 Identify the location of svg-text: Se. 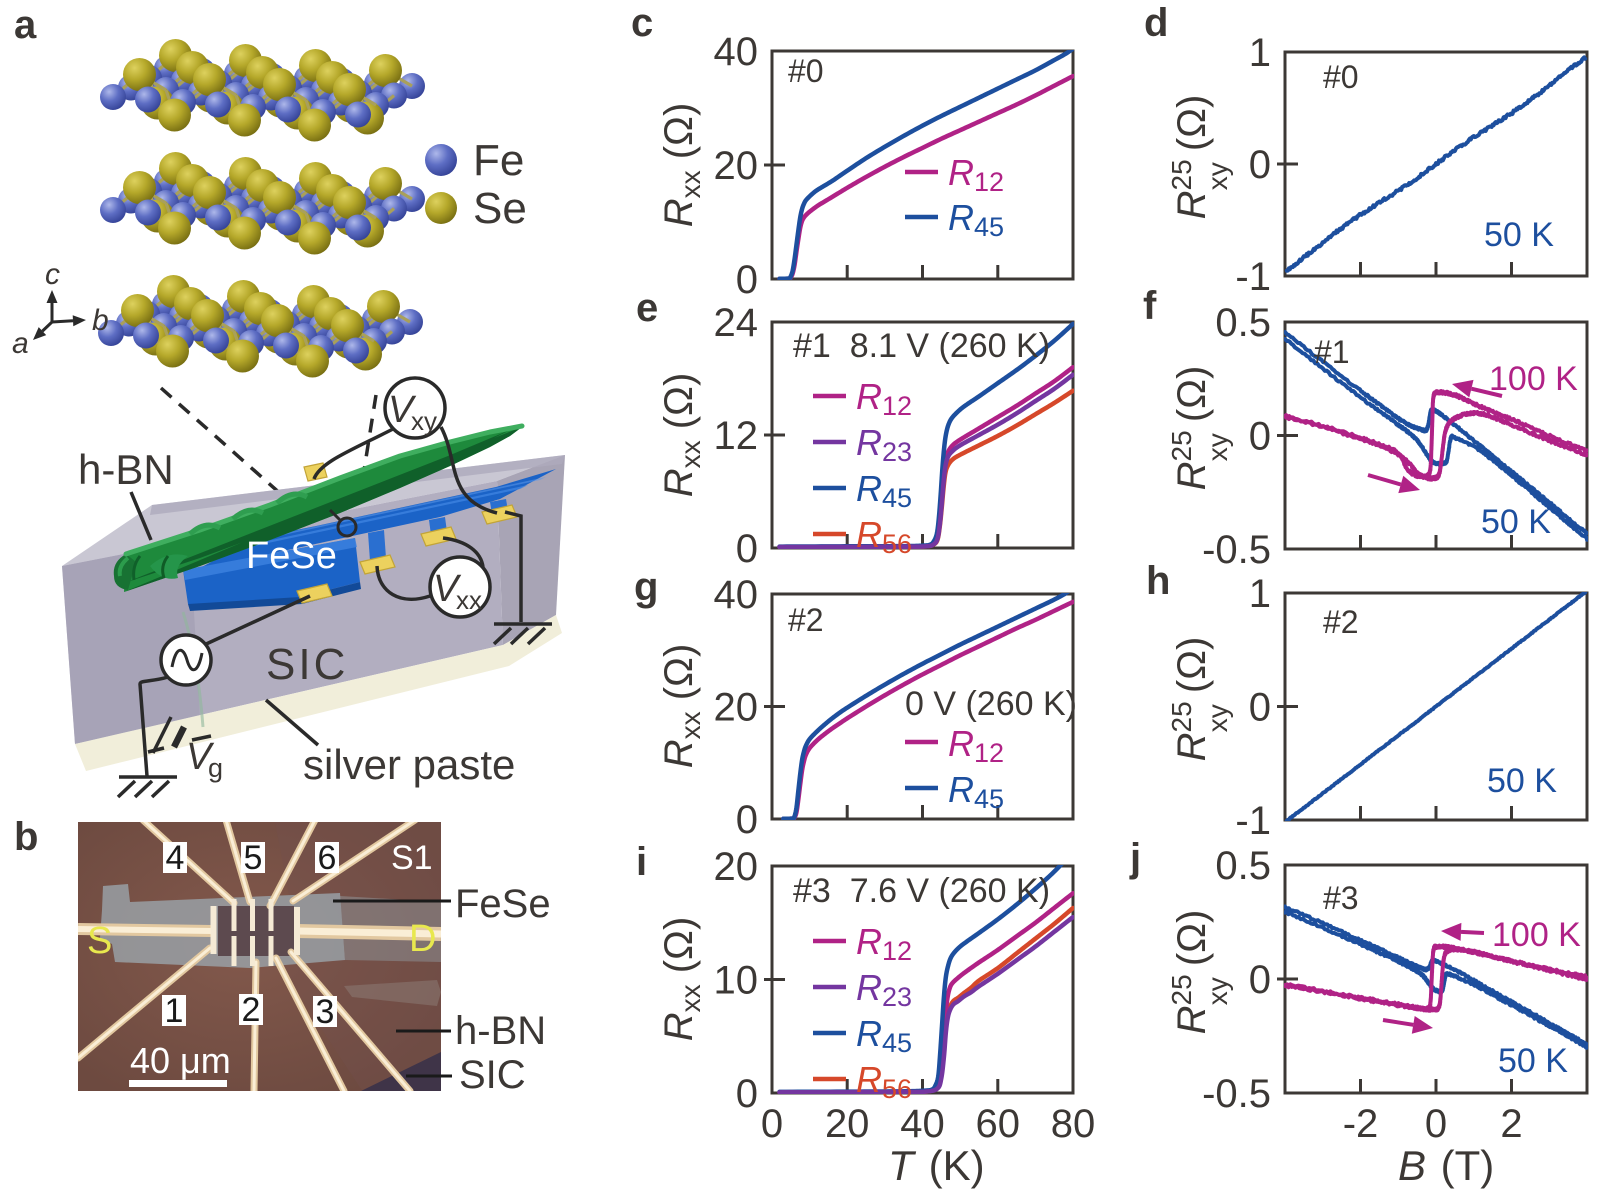
(500, 208).